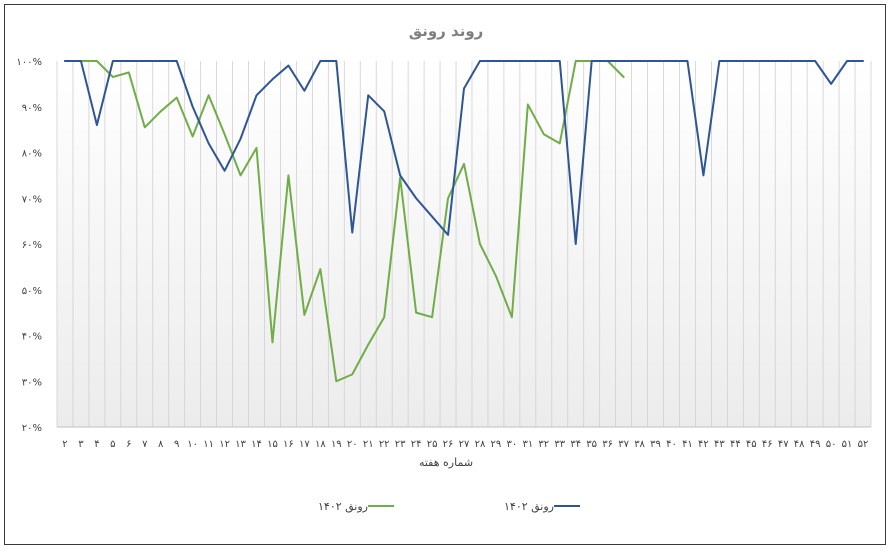 Image resolution: width=892 pixels, height=551 pixels. Describe the element at coordinates (32, 428) in the screenshot. I see `y-tick-label: ۲۰%` at that location.